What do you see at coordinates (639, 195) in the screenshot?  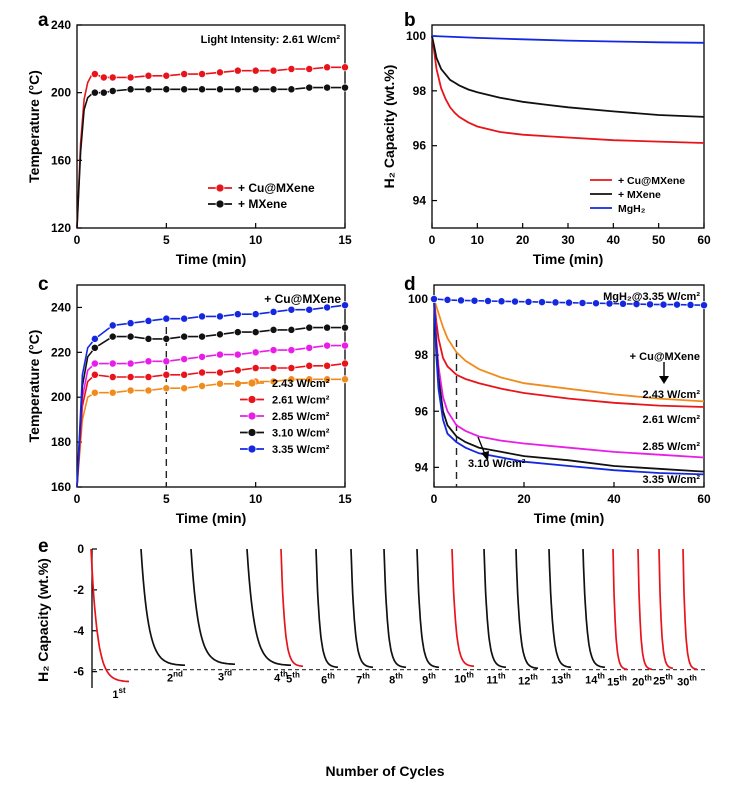 I see `legend-label: + MXene` at bounding box center [639, 195].